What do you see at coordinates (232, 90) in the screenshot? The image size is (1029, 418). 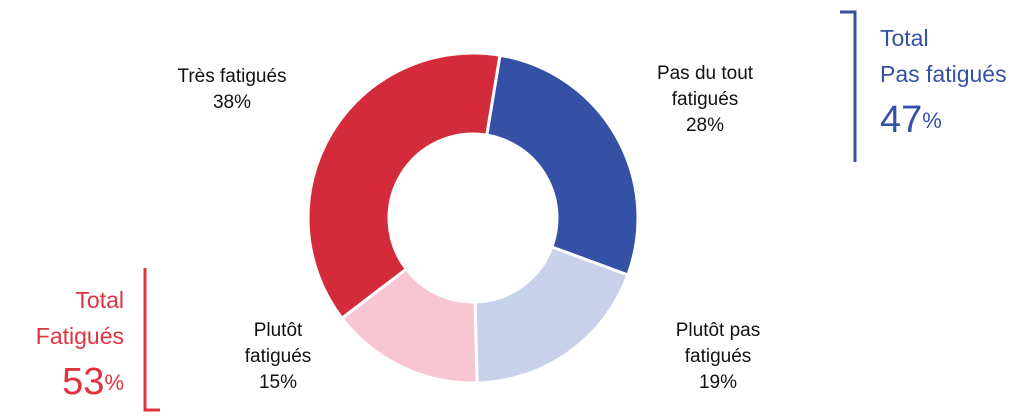 I see `segment-label: Très fatigués 38%` at bounding box center [232, 90].